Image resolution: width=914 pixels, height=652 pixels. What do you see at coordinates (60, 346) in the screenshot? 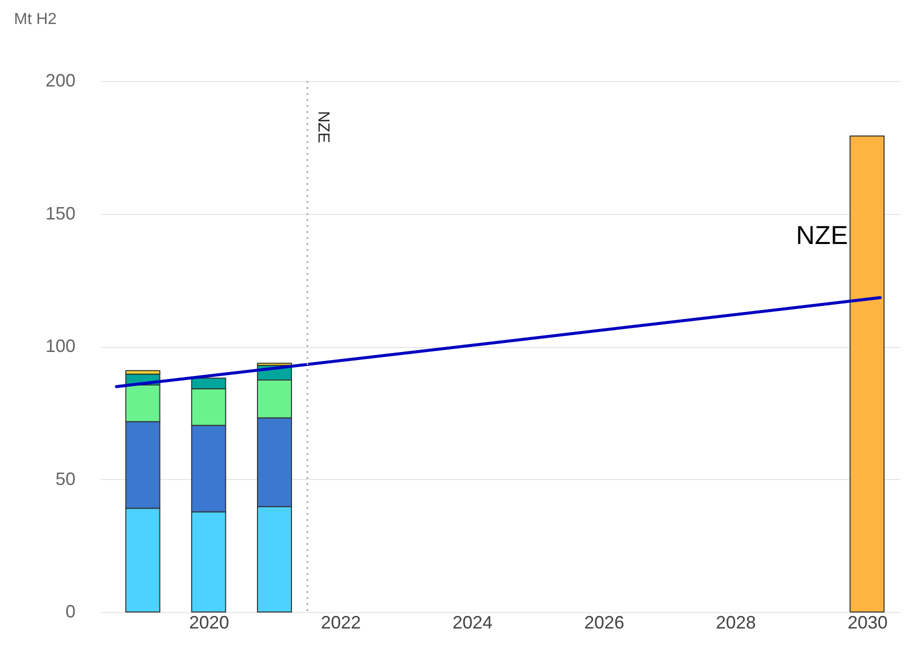
I see `y-tick-label: 100` at bounding box center [60, 346].